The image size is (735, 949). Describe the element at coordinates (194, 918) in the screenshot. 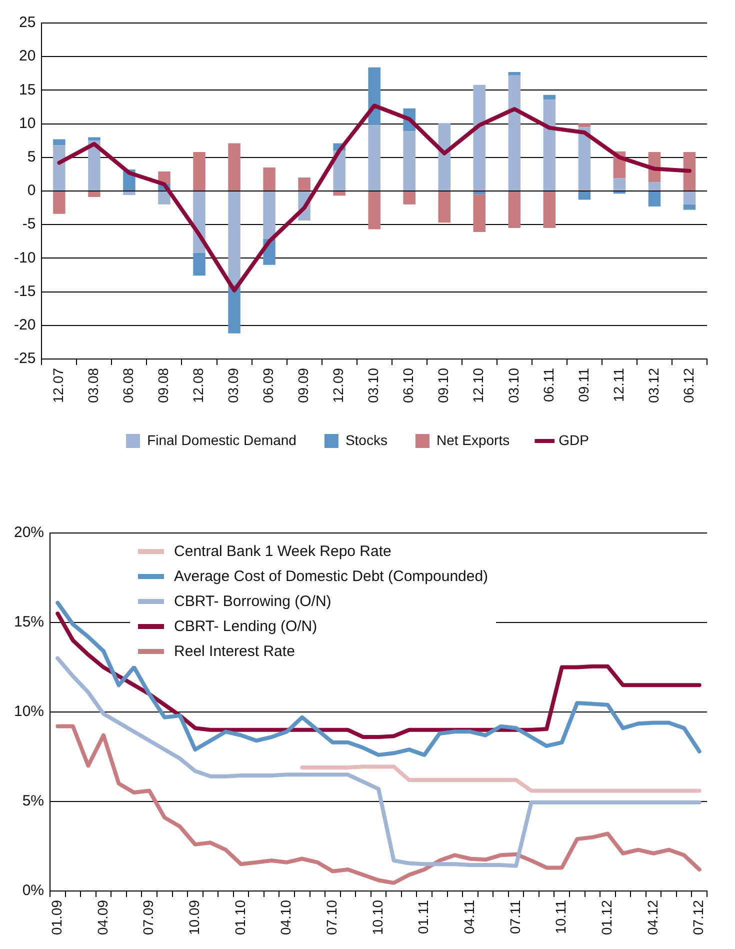

I see `x-tick-label: 10.09` at that location.